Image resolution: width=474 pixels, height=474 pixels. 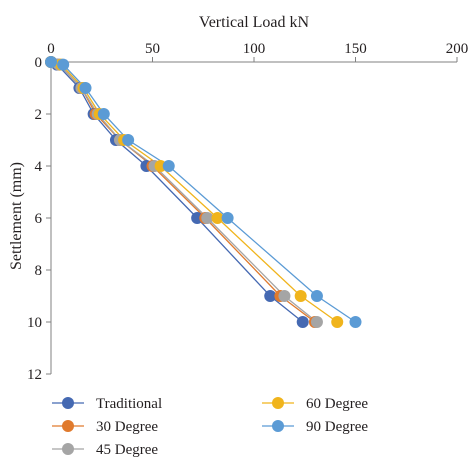 I want to click on legend-label: 30 Degree, so click(x=127, y=427).